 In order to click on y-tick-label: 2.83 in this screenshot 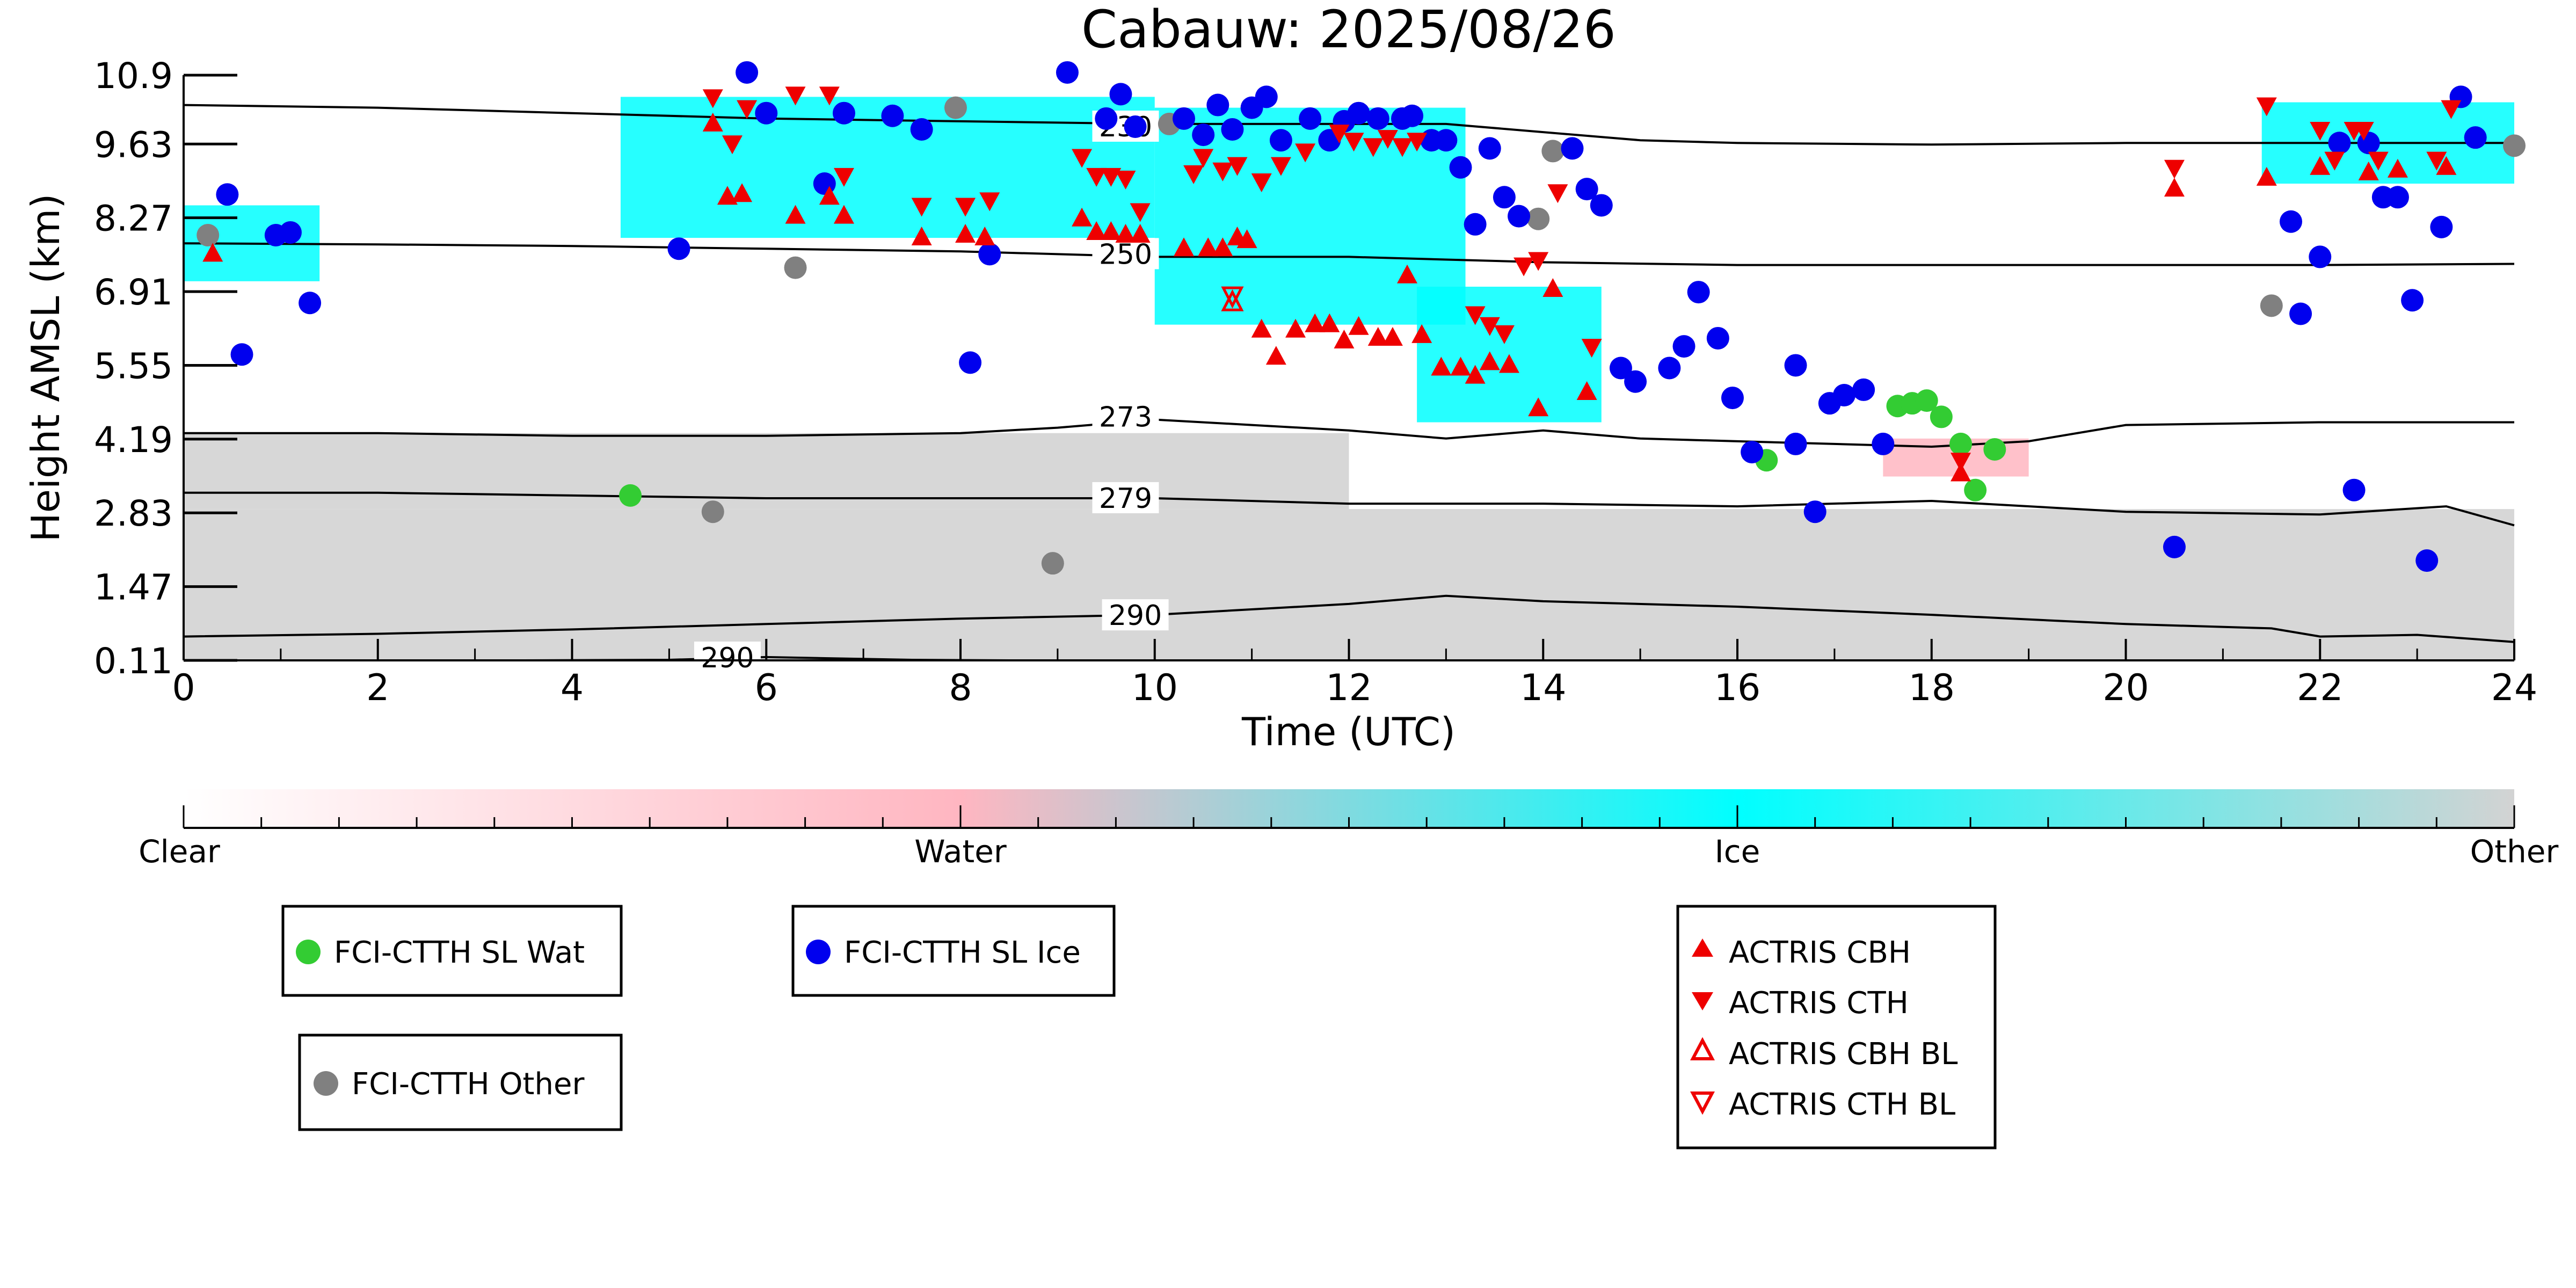, I will do `click(133, 513)`.